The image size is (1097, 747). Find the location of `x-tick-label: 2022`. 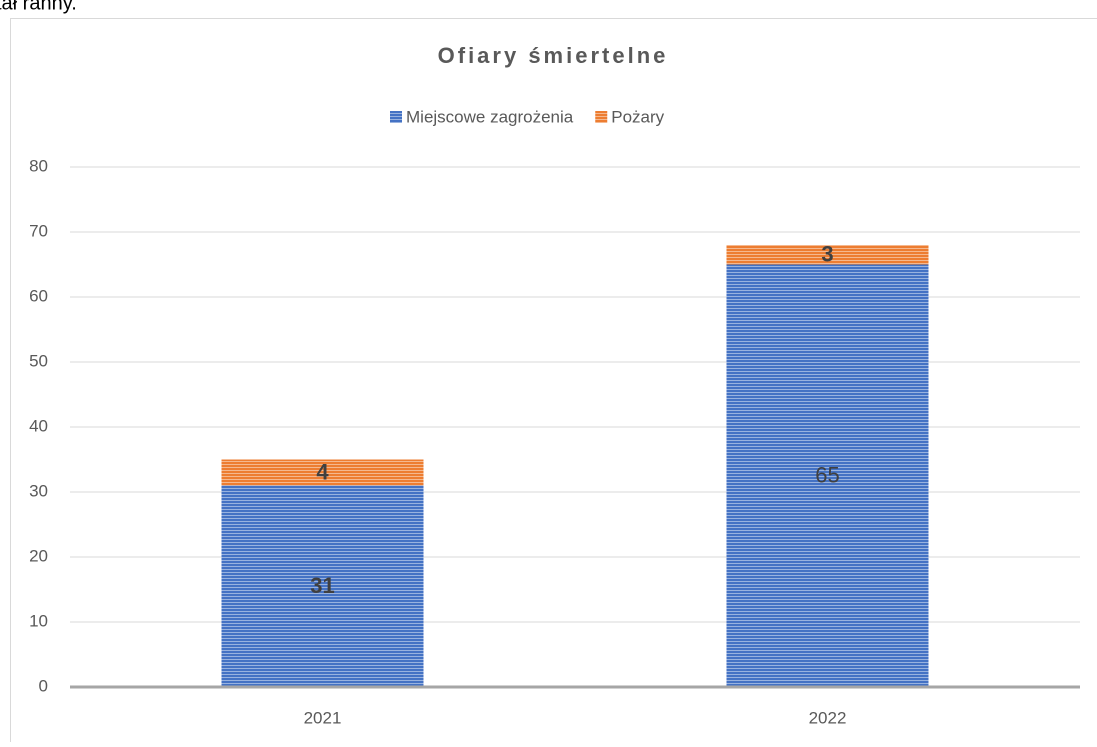

x-tick-label: 2022 is located at coordinates (828, 717).